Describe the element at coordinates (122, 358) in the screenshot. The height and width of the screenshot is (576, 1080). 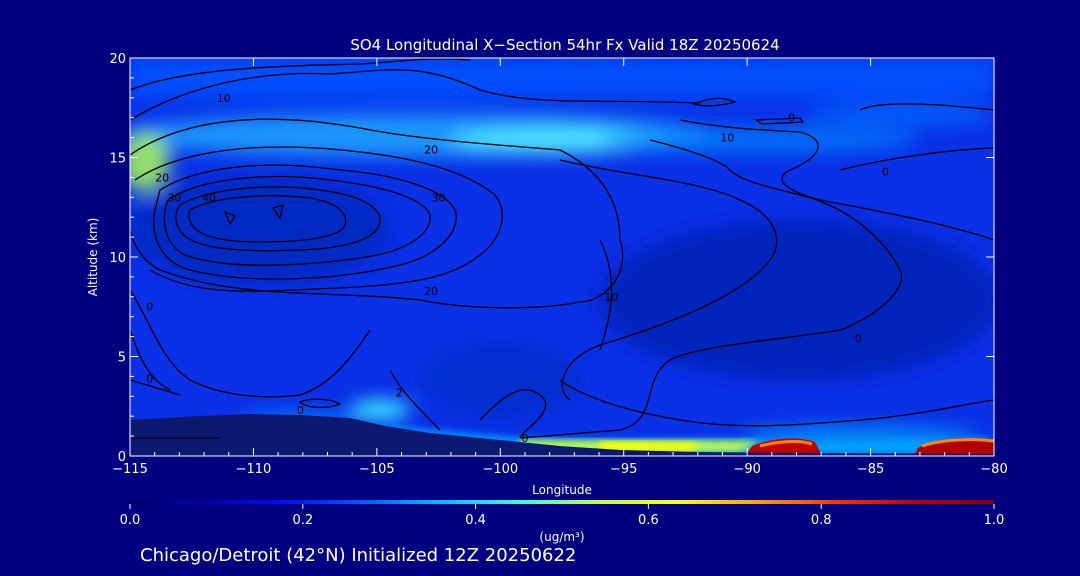
I see `y-tick-label: 5` at that location.